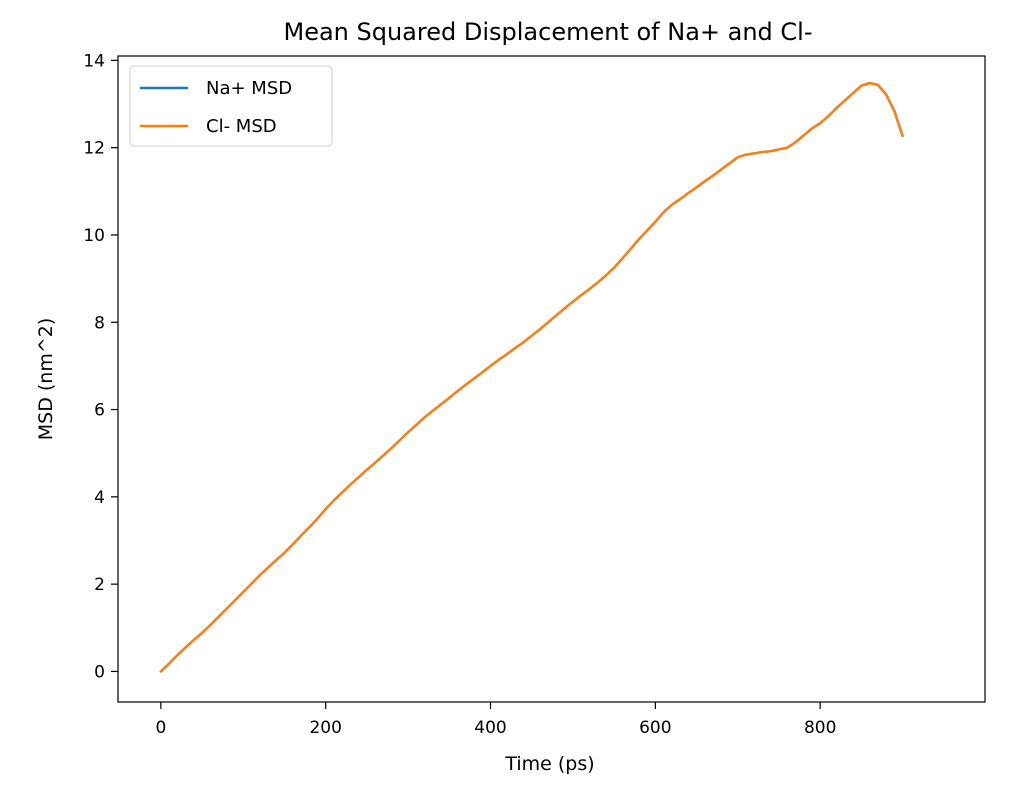 The height and width of the screenshot is (796, 1023). I want to click on legend-label-cl: Cl- MSD, so click(241, 126).